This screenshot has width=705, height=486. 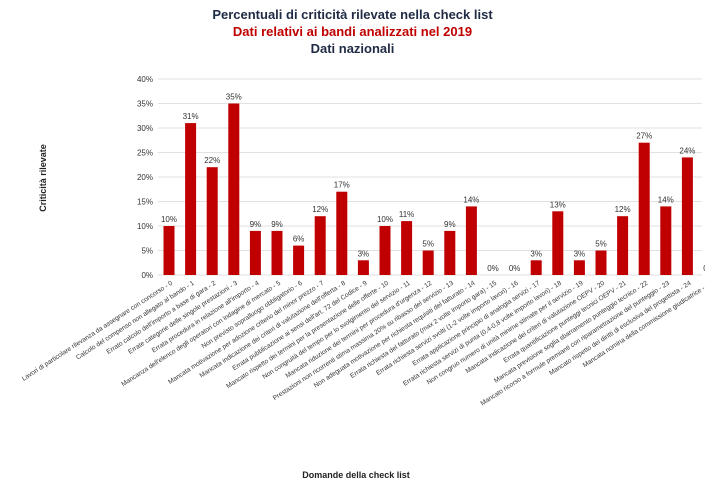 What do you see at coordinates (234, 97) in the screenshot?
I see `data-label: 35%` at bounding box center [234, 97].